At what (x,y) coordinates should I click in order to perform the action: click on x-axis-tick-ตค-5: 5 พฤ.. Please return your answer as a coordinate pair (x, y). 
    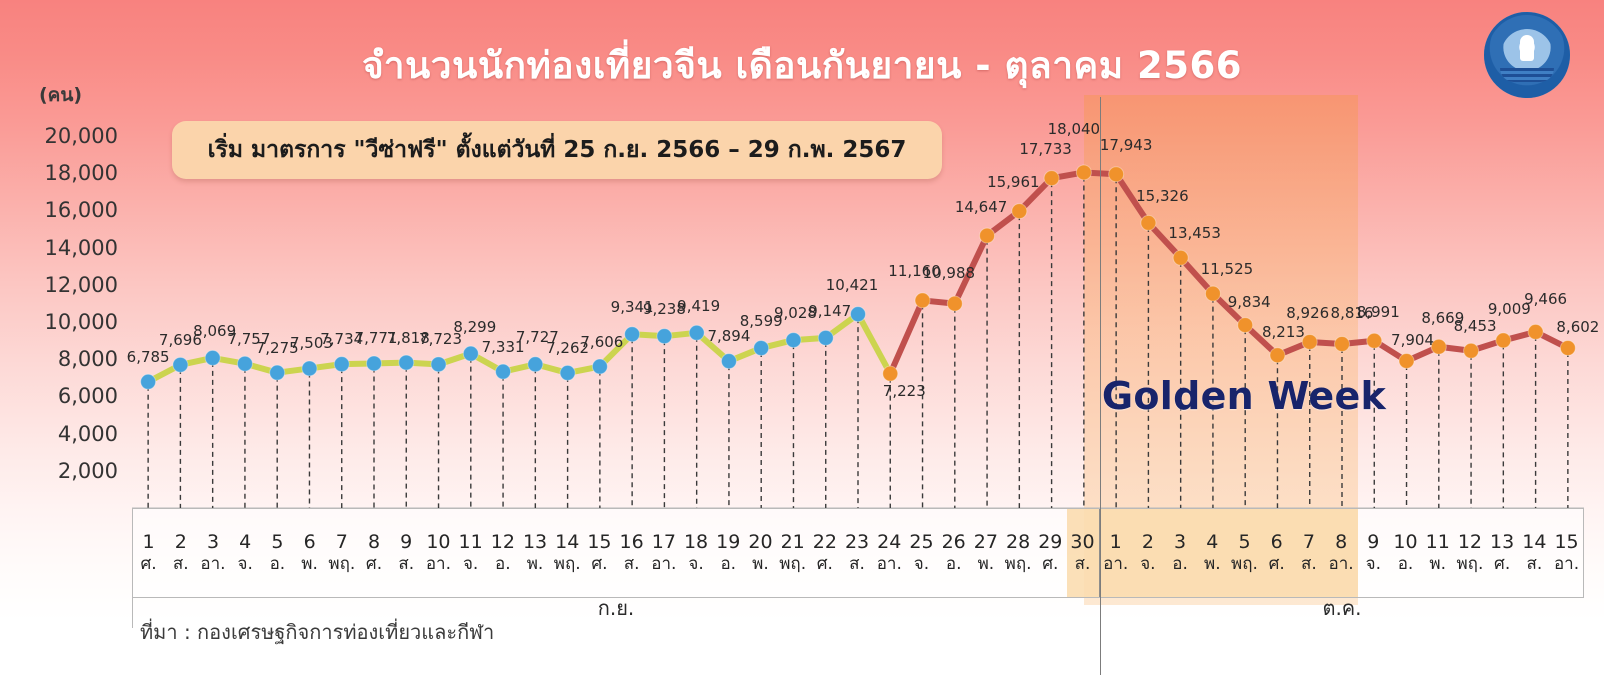
    Looking at the image, I should click on (1245, 553).